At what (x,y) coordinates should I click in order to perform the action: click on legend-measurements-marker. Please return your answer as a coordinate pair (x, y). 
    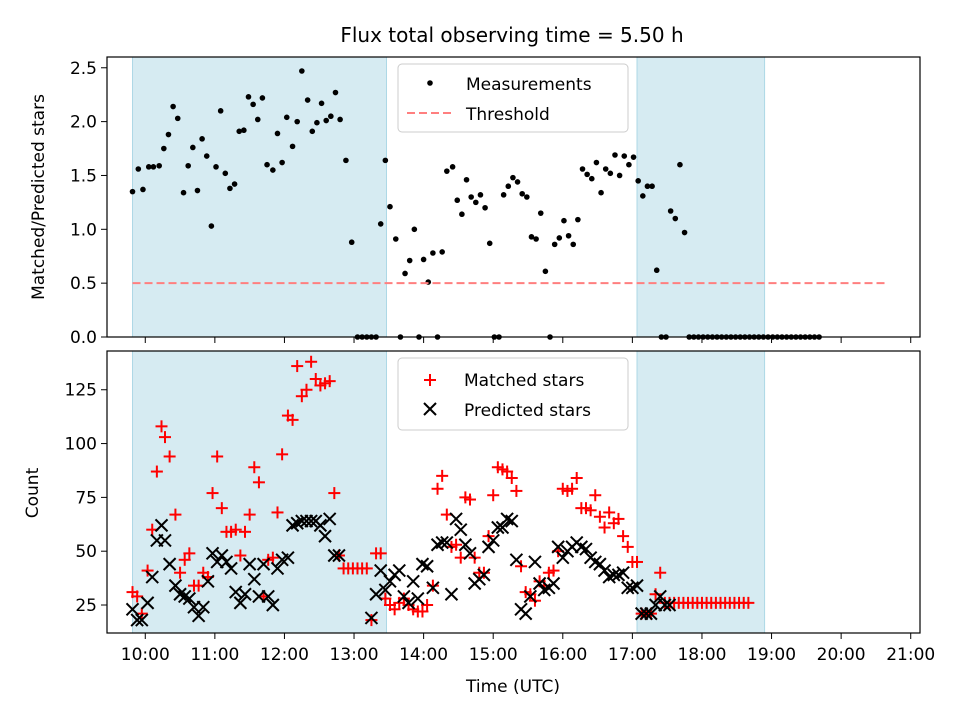
    Looking at the image, I should click on (430, 83).